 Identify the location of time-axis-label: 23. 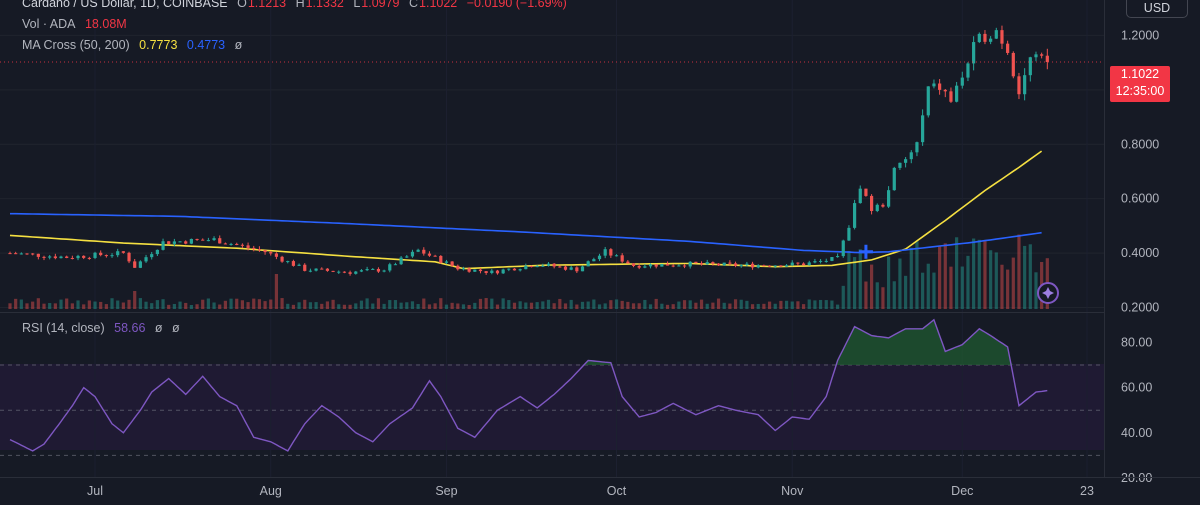
(1087, 491).